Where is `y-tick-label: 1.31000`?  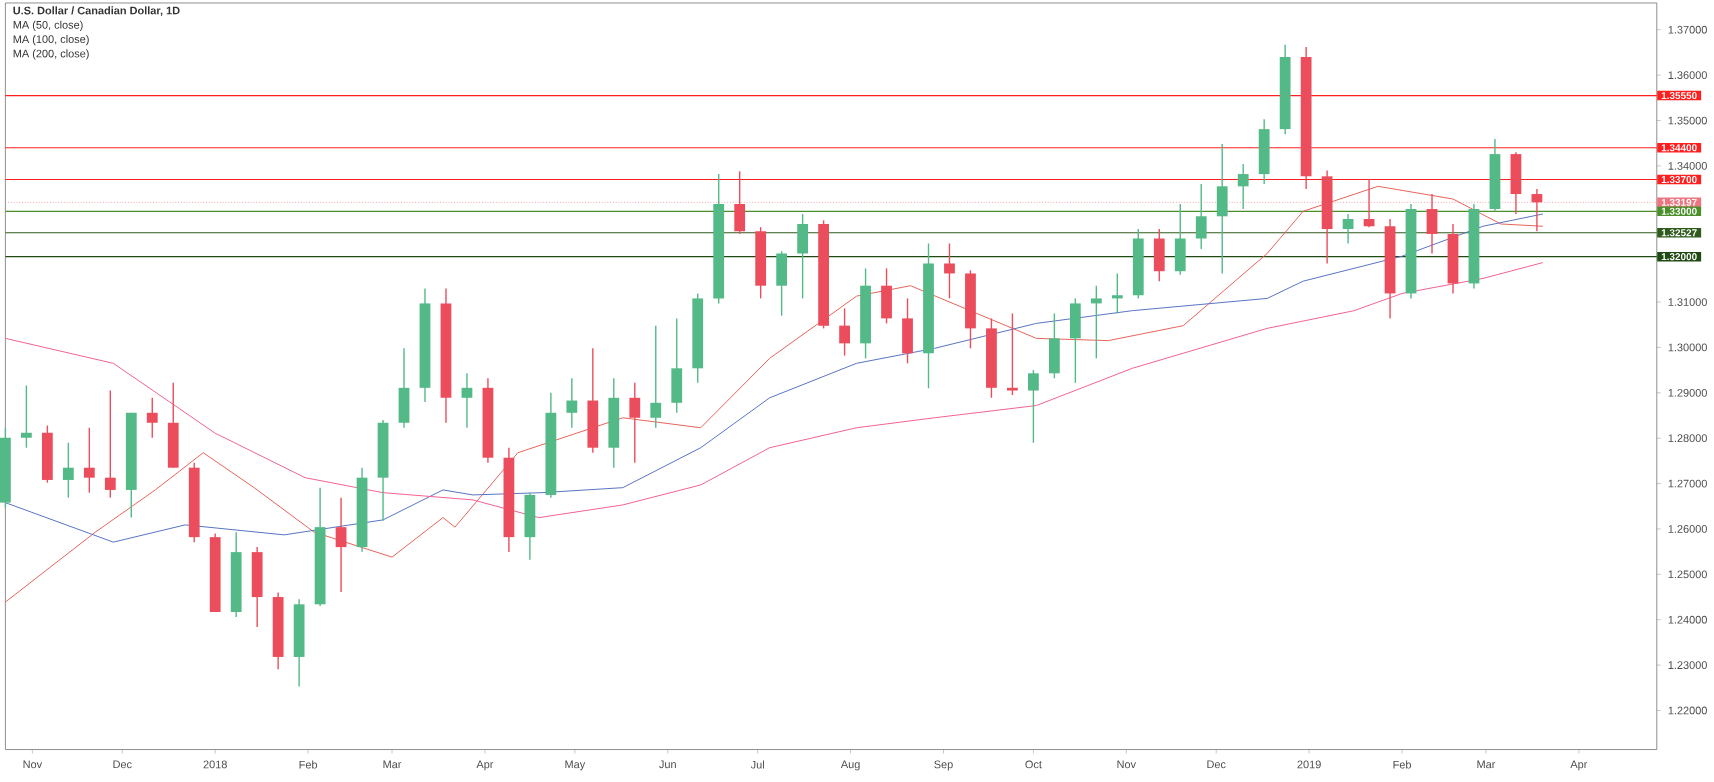
y-tick-label: 1.31000 is located at coordinates (1687, 301).